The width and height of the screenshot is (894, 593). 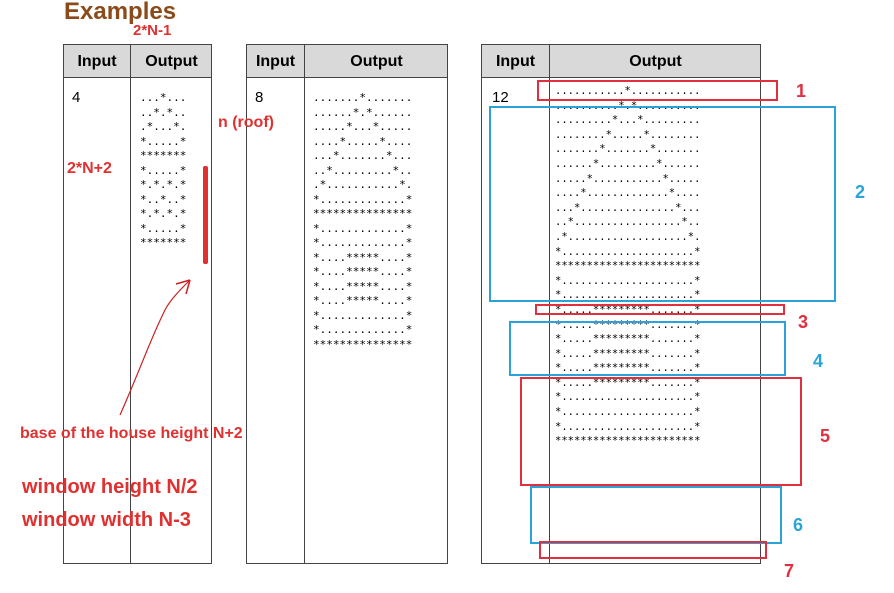 I want to click on input-value: 8, so click(x=259, y=97).